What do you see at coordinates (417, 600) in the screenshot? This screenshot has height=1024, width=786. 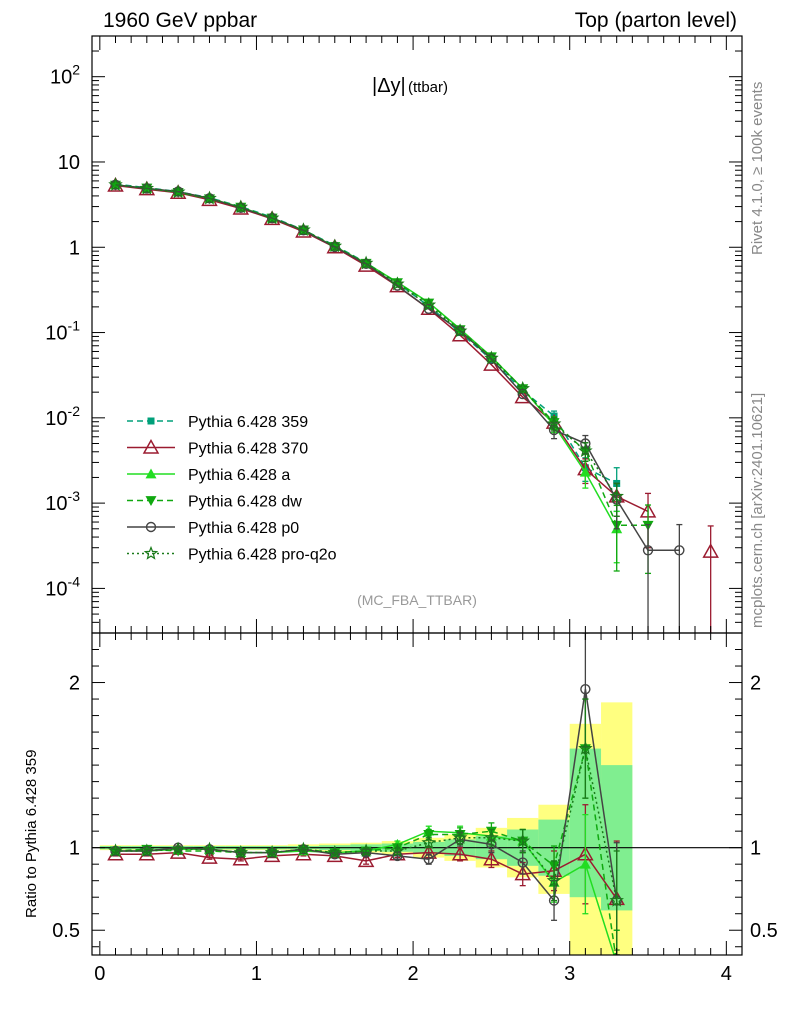 I see `analysis-watermark: (MC_FBA_TTBAR)` at bounding box center [417, 600].